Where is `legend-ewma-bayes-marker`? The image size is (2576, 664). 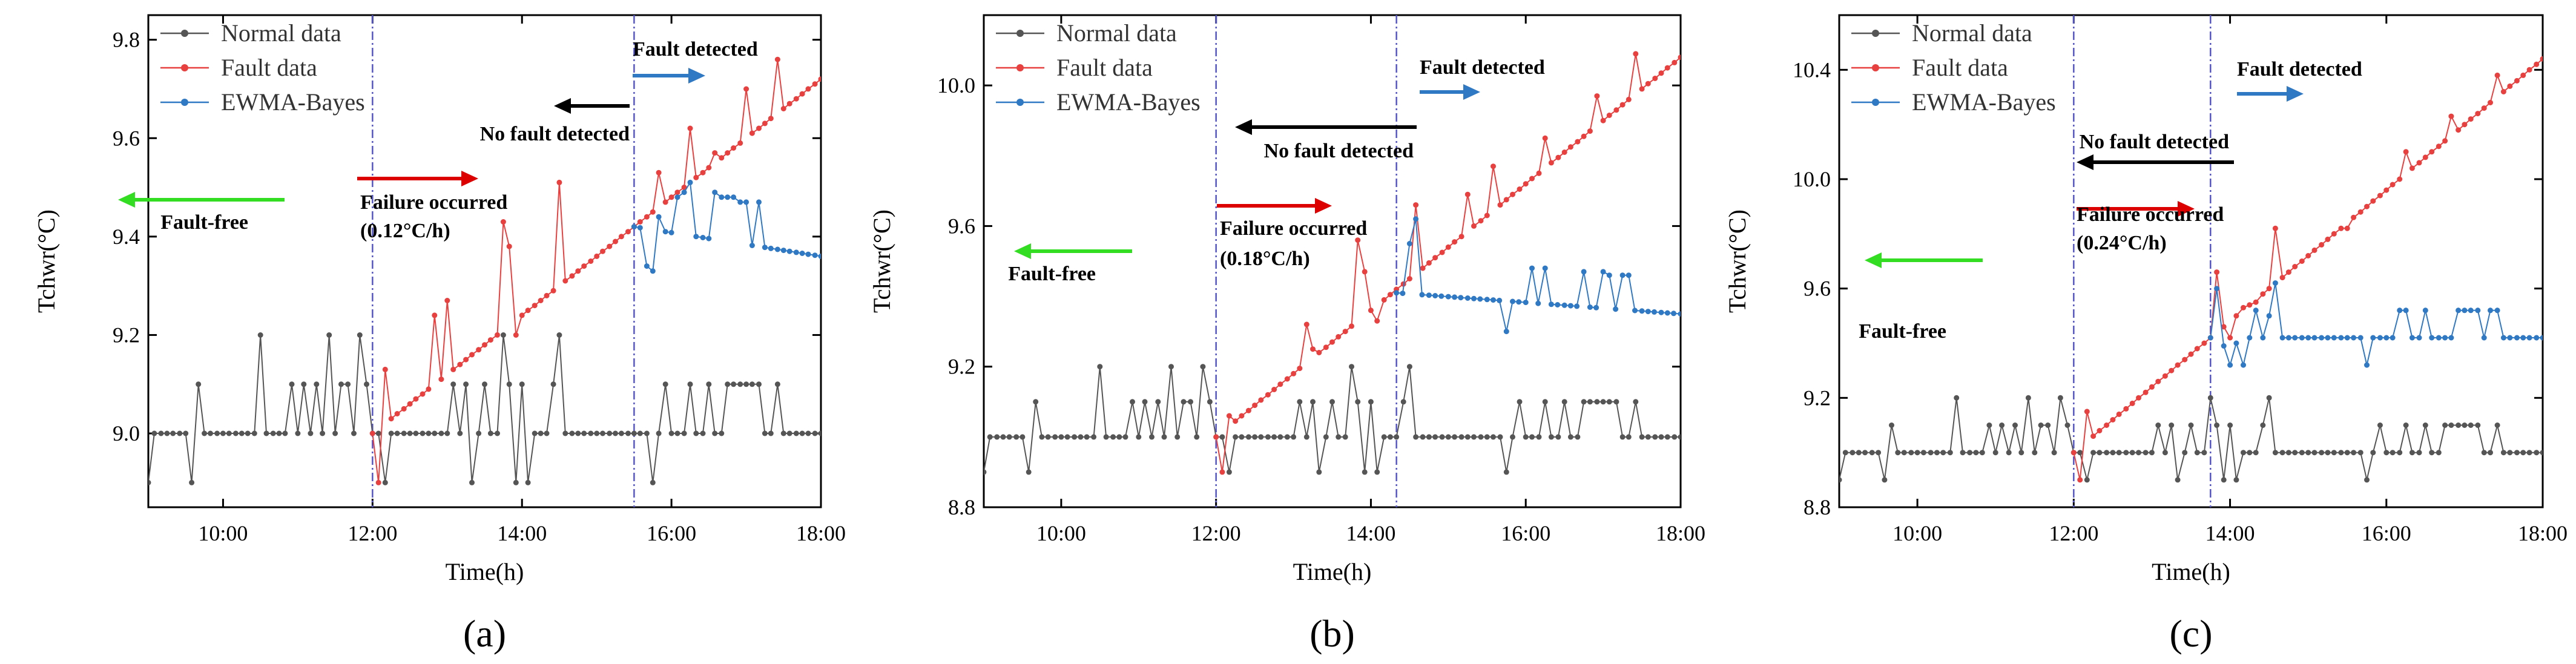
legend-ewma-bayes-marker is located at coordinates (1020, 102).